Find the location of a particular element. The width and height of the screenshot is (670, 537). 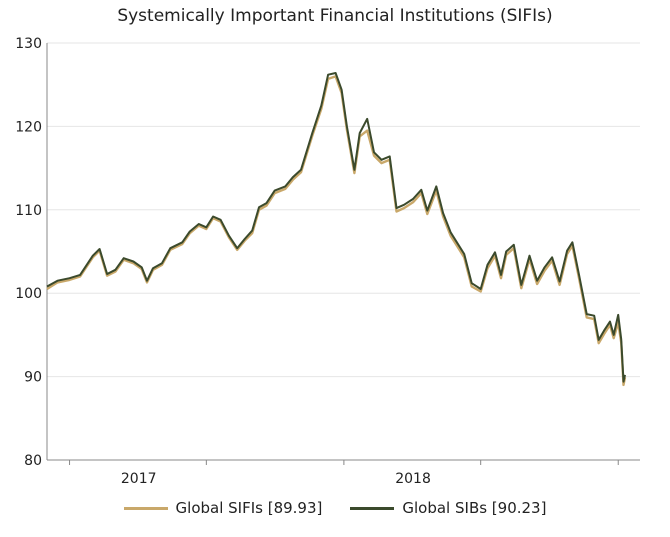

y-tick-label: 120 is located at coordinates (28, 127).